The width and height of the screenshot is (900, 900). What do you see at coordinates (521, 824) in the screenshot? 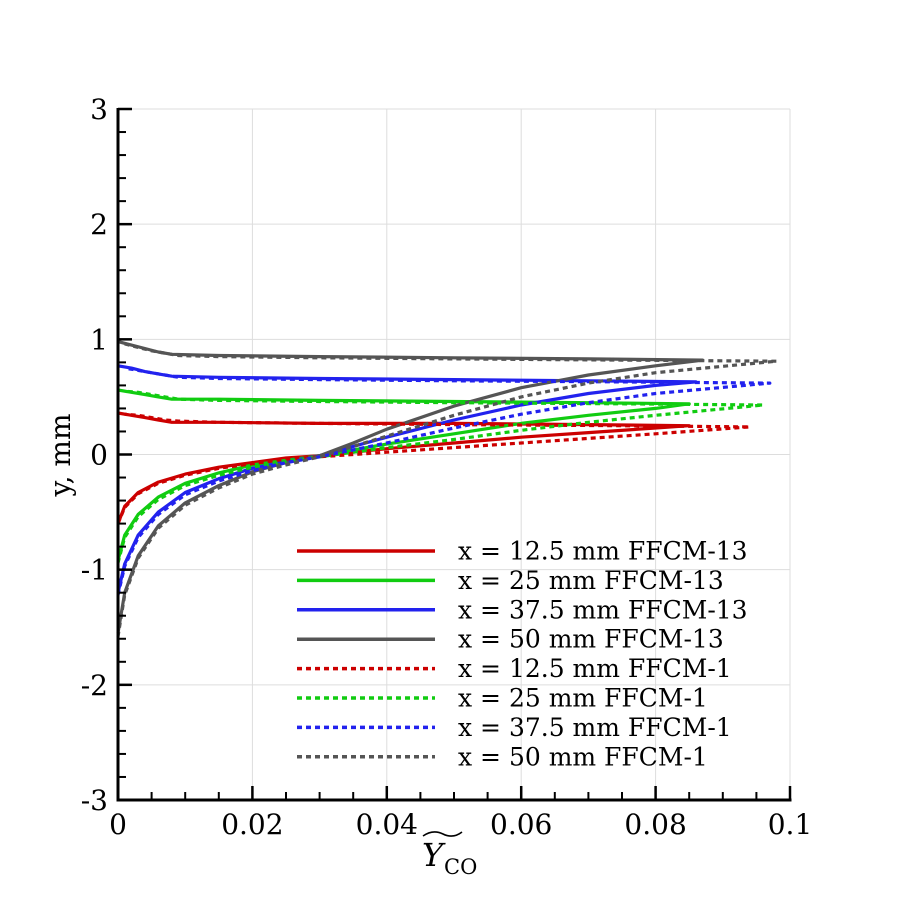
I see `x-tick-label: 0.06` at bounding box center [521, 824].